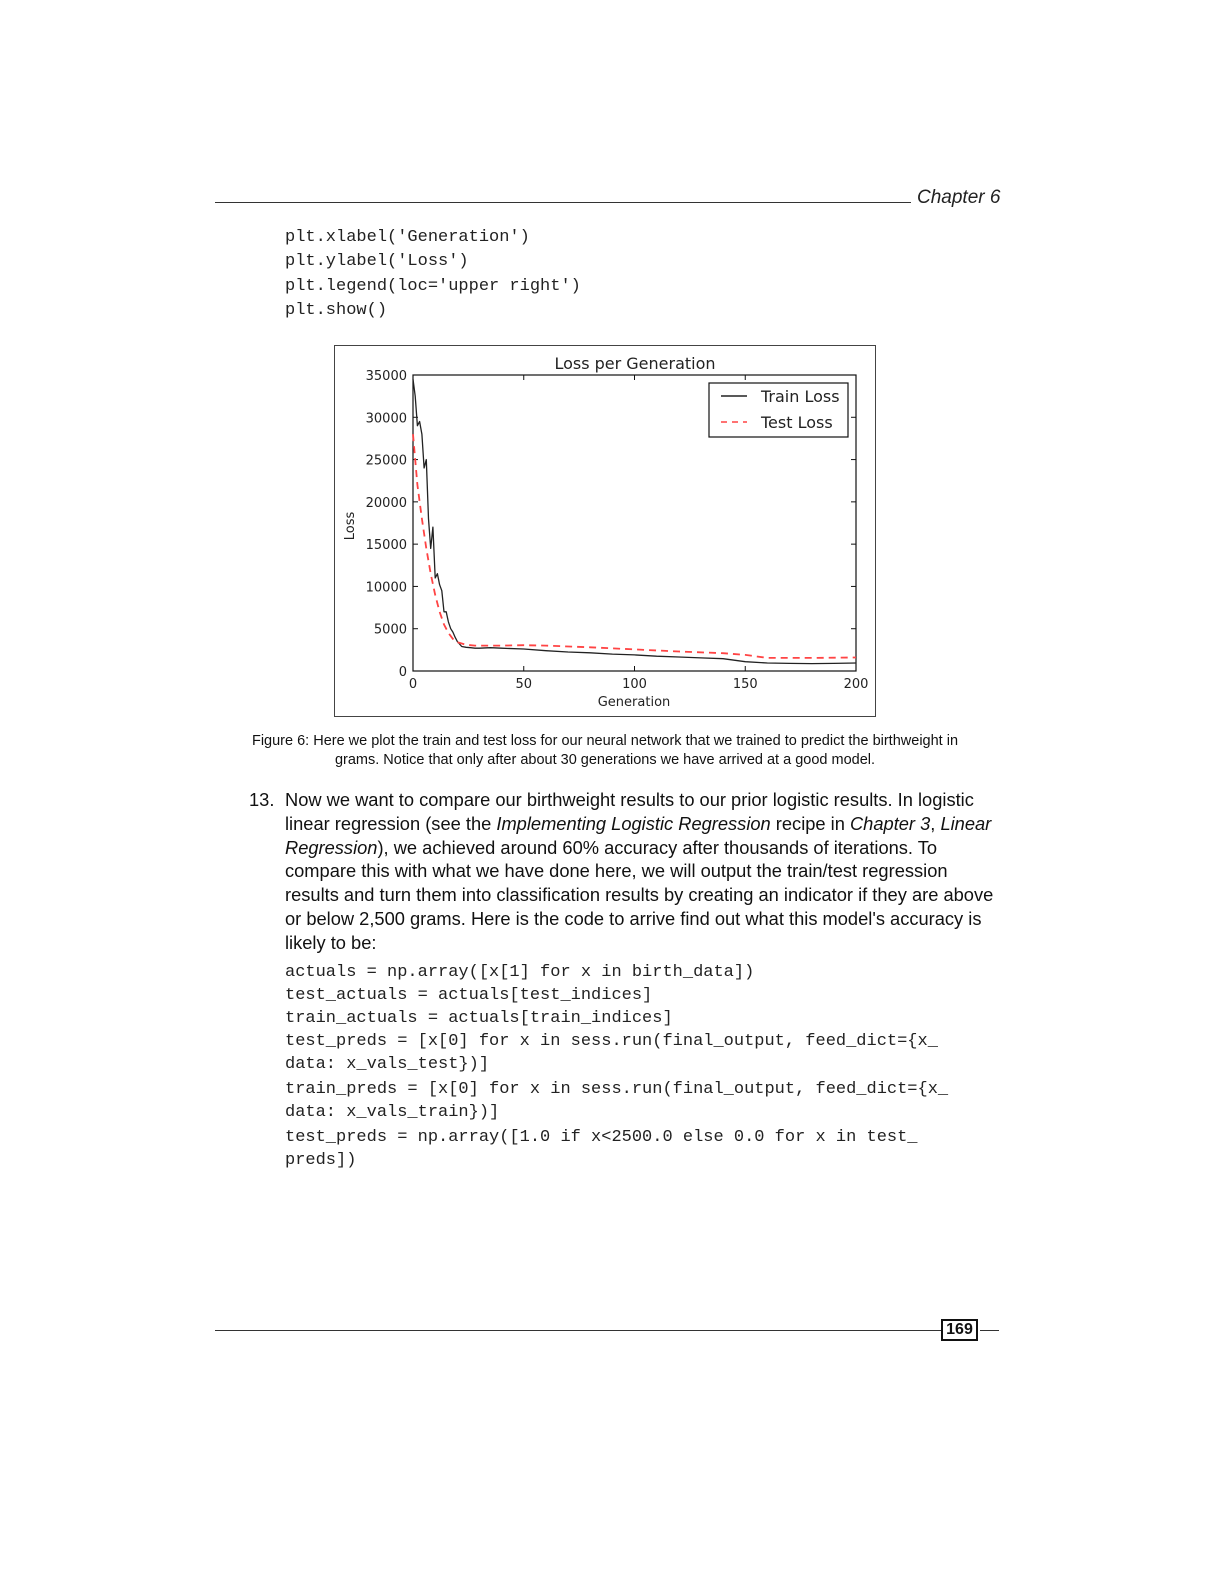  What do you see at coordinates (523, 684) in the screenshot?
I see `x-tick-label: 50` at bounding box center [523, 684].